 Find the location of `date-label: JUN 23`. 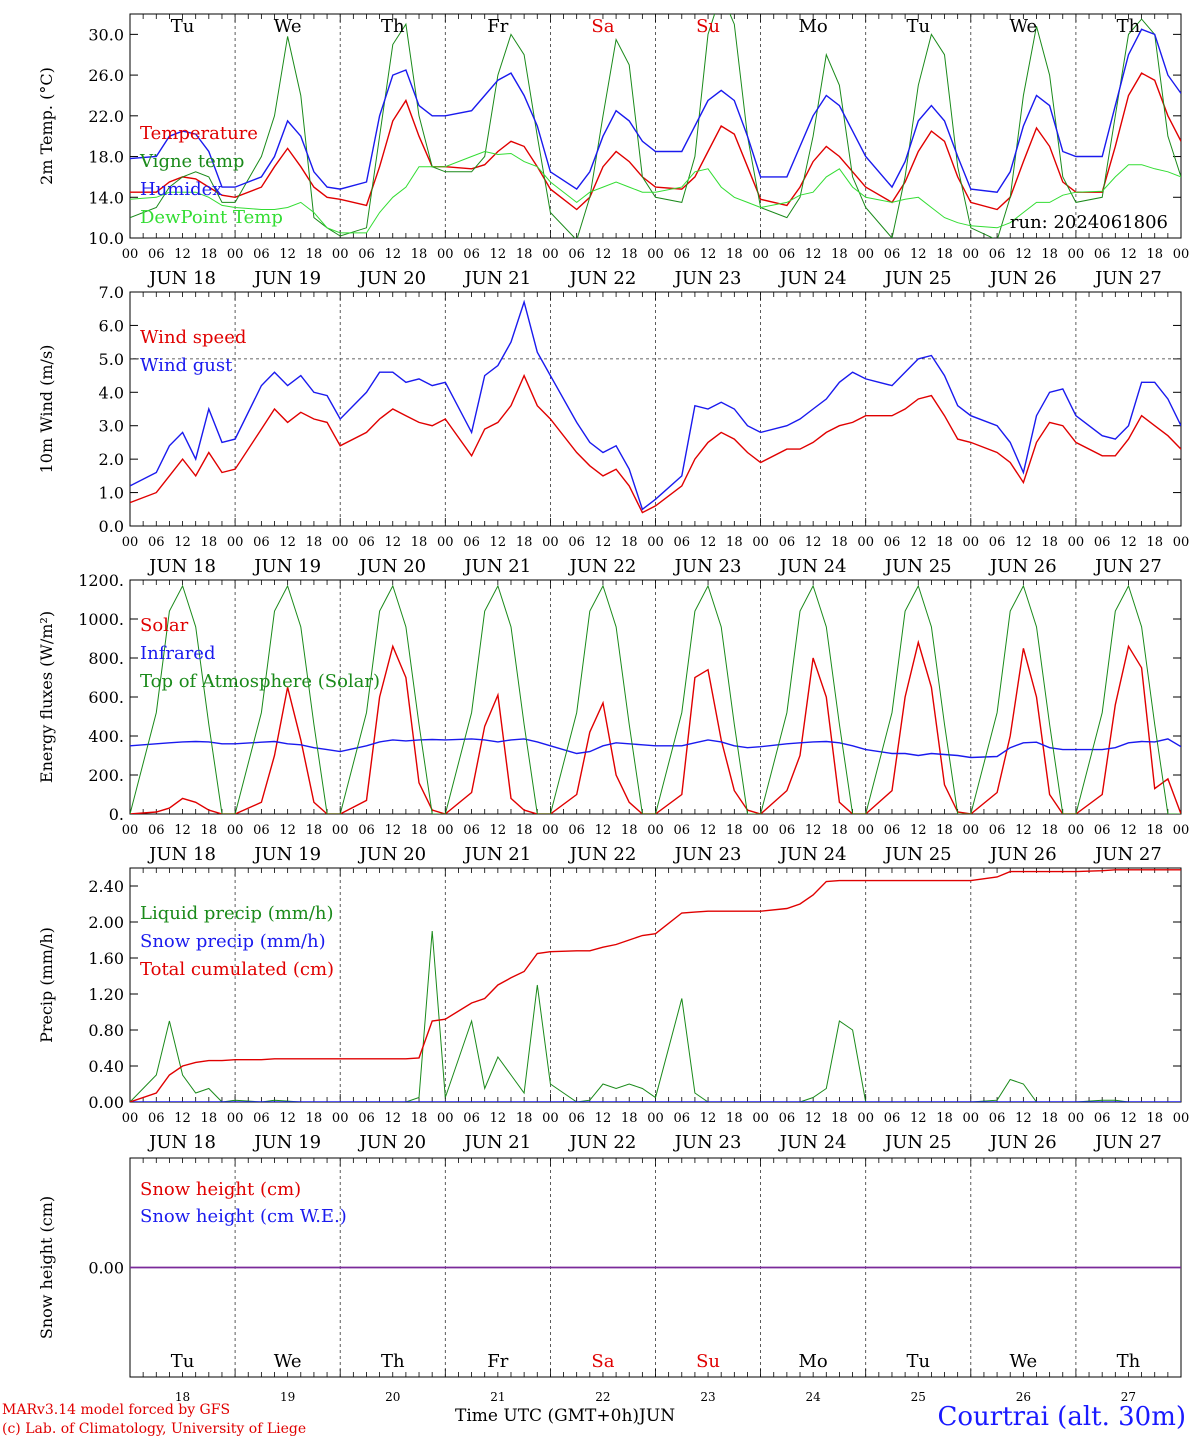

date-label: JUN 23 is located at coordinates (707, 854).